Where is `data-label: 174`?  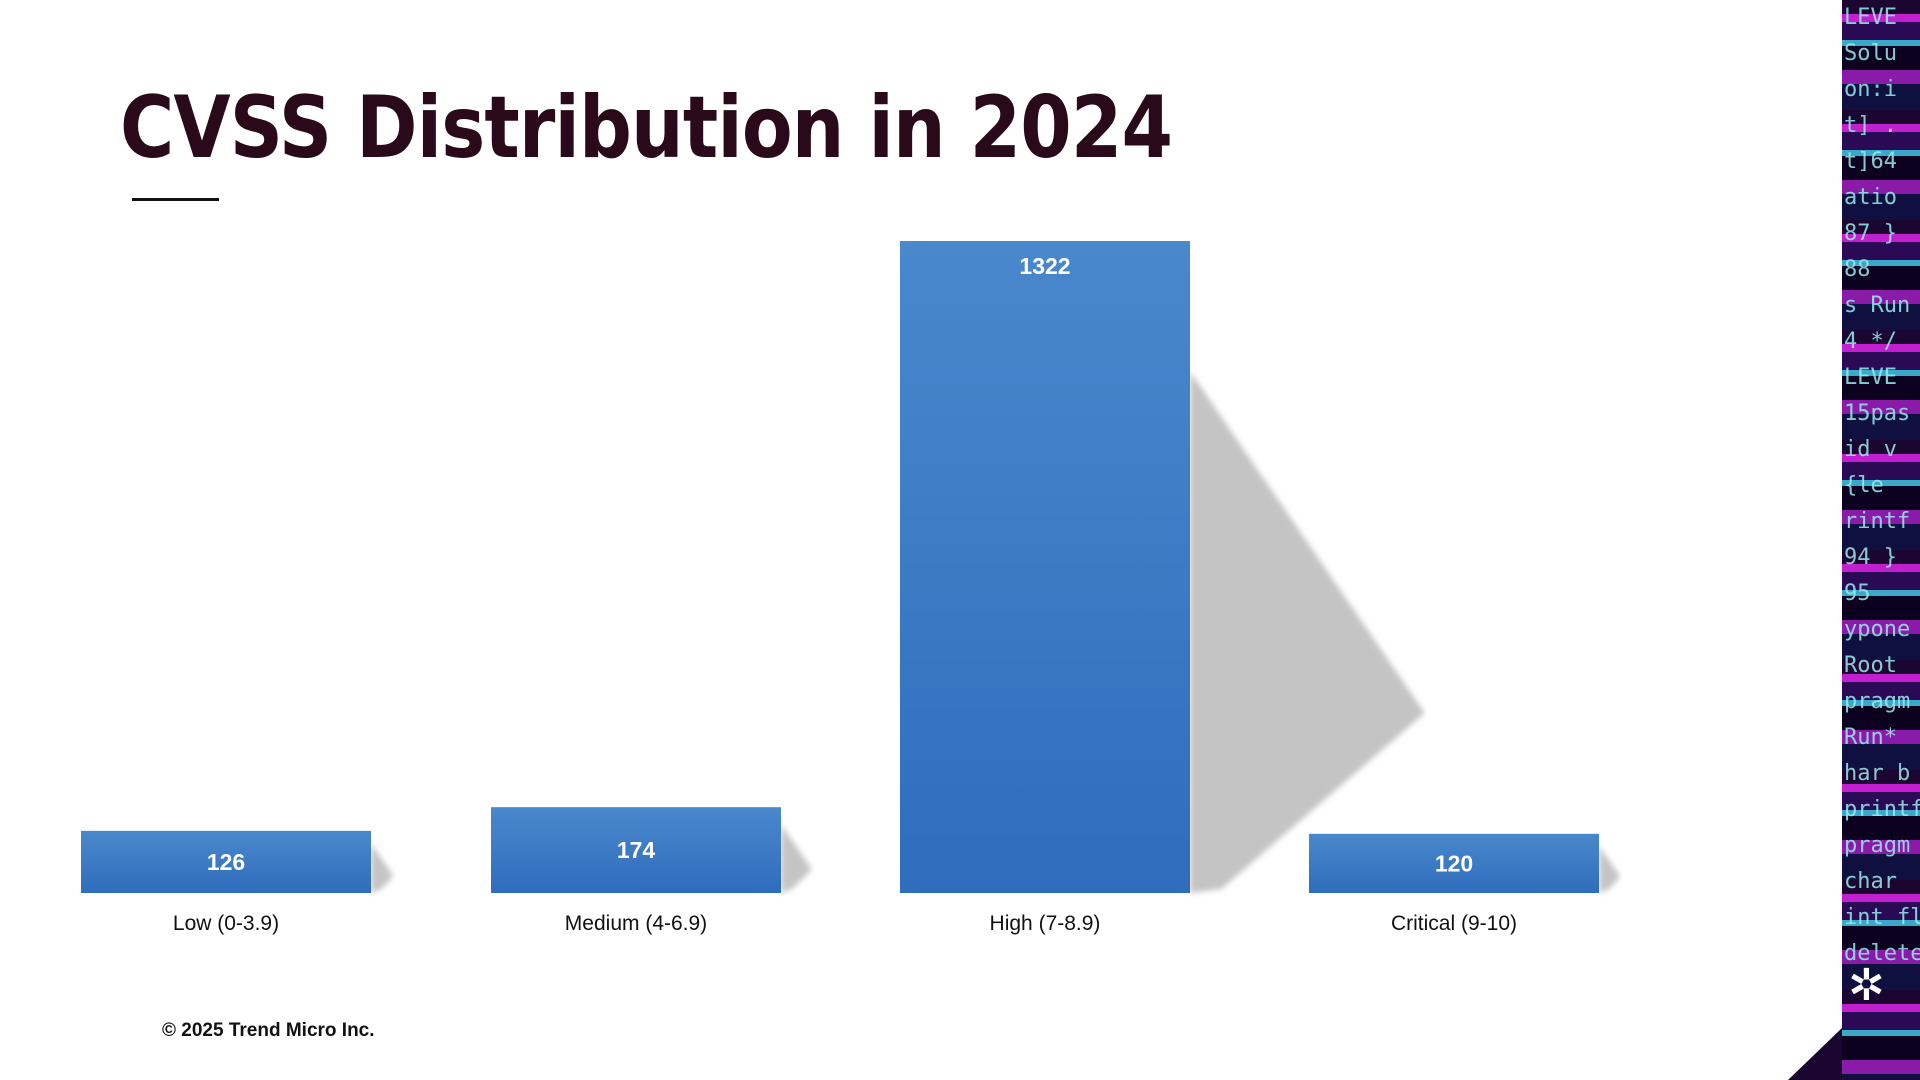 data-label: 174 is located at coordinates (636, 850).